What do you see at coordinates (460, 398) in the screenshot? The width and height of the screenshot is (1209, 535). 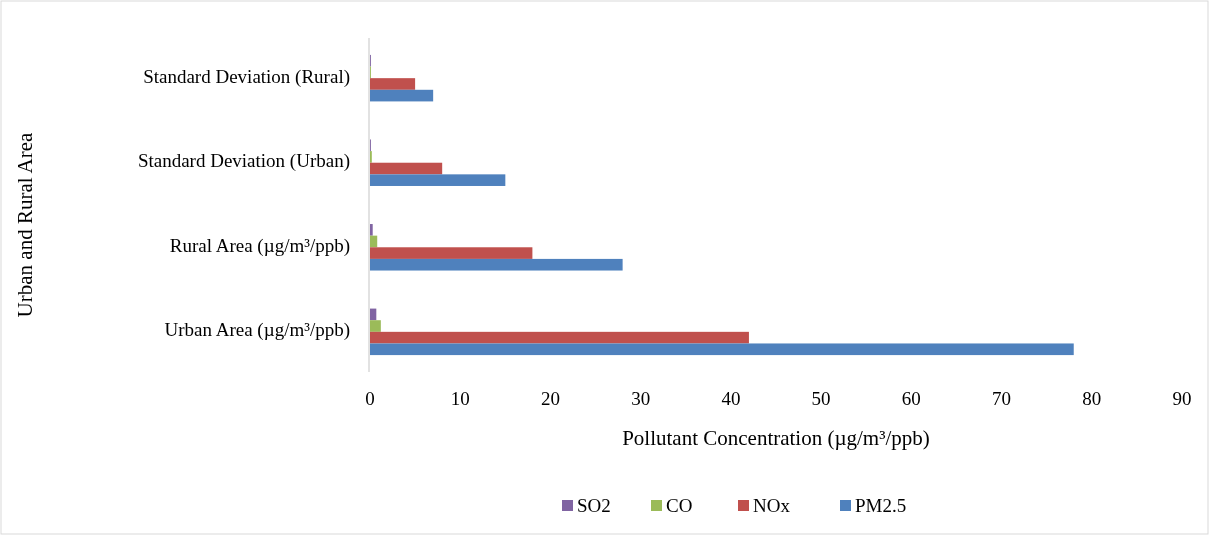 I see `x-tick-label: 10` at bounding box center [460, 398].